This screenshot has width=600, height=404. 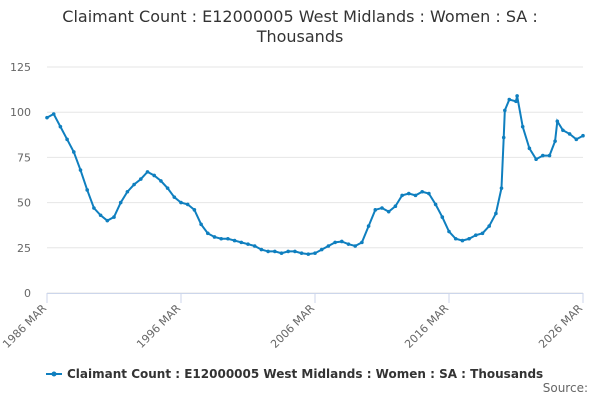 I want to click on x-tick-label: 1986 MAR, so click(x=24, y=326).